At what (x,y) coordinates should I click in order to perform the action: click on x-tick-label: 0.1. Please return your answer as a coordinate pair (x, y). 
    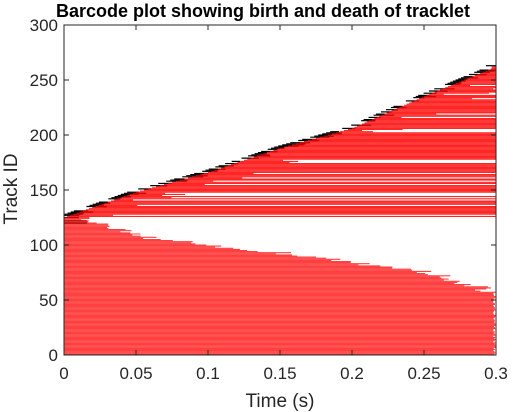
    Looking at the image, I should click on (208, 373).